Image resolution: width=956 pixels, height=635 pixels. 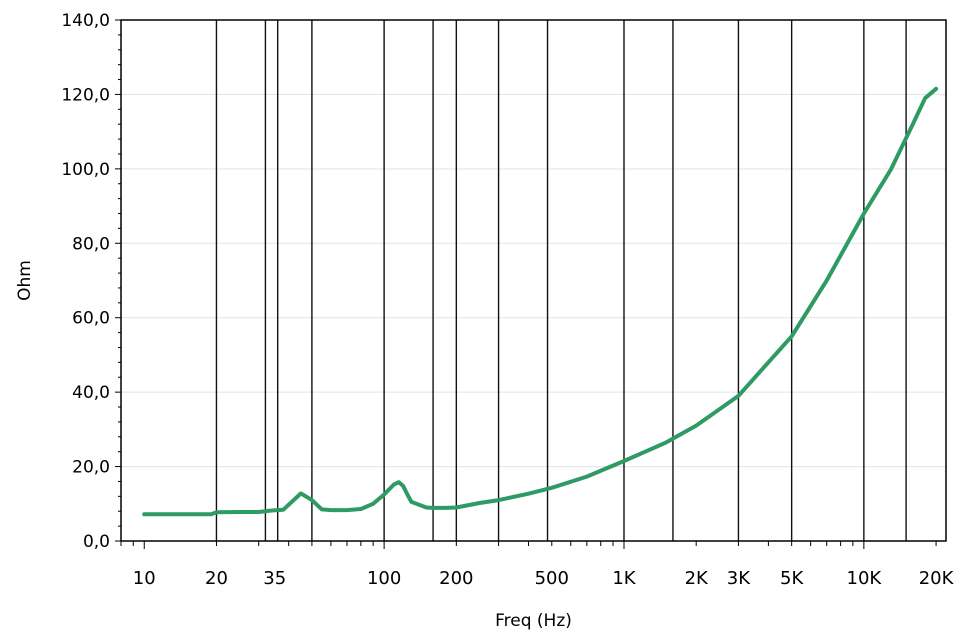 I want to click on y-tick-label: 60,0, so click(x=91, y=319).